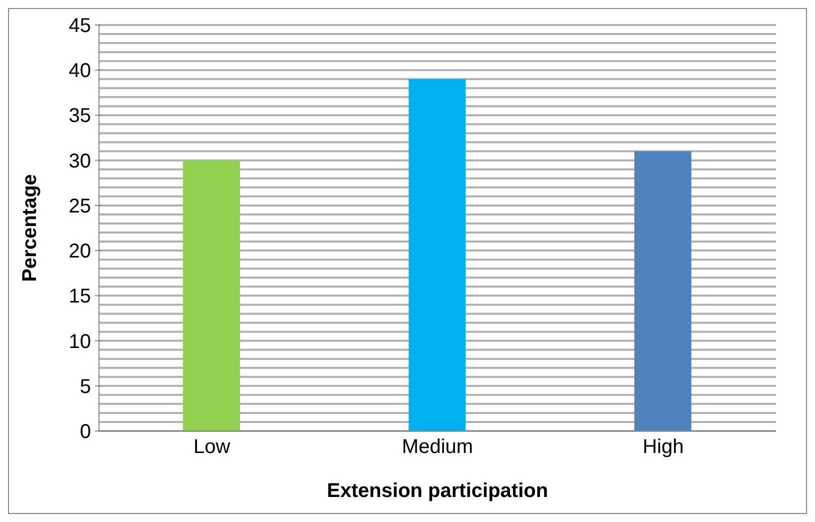  Describe the element at coordinates (79, 71) in the screenshot. I see `y-tick-label: 40` at that location.